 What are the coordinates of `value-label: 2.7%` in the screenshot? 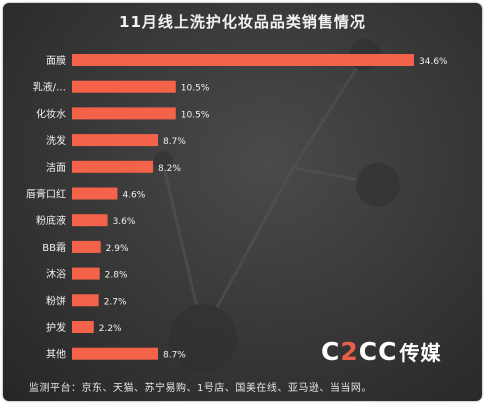 It's located at (115, 302).